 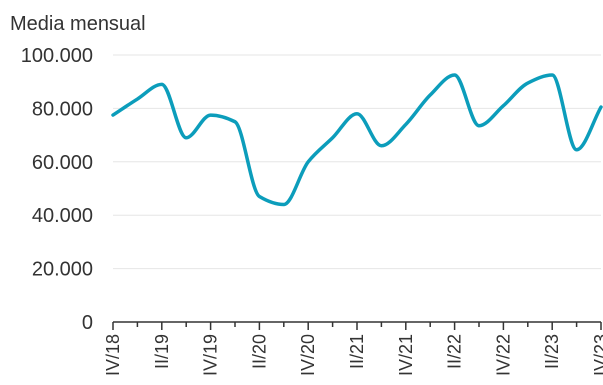 What do you see at coordinates (308, 355) in the screenshot?
I see `x-tick-label: IV/20` at bounding box center [308, 355].